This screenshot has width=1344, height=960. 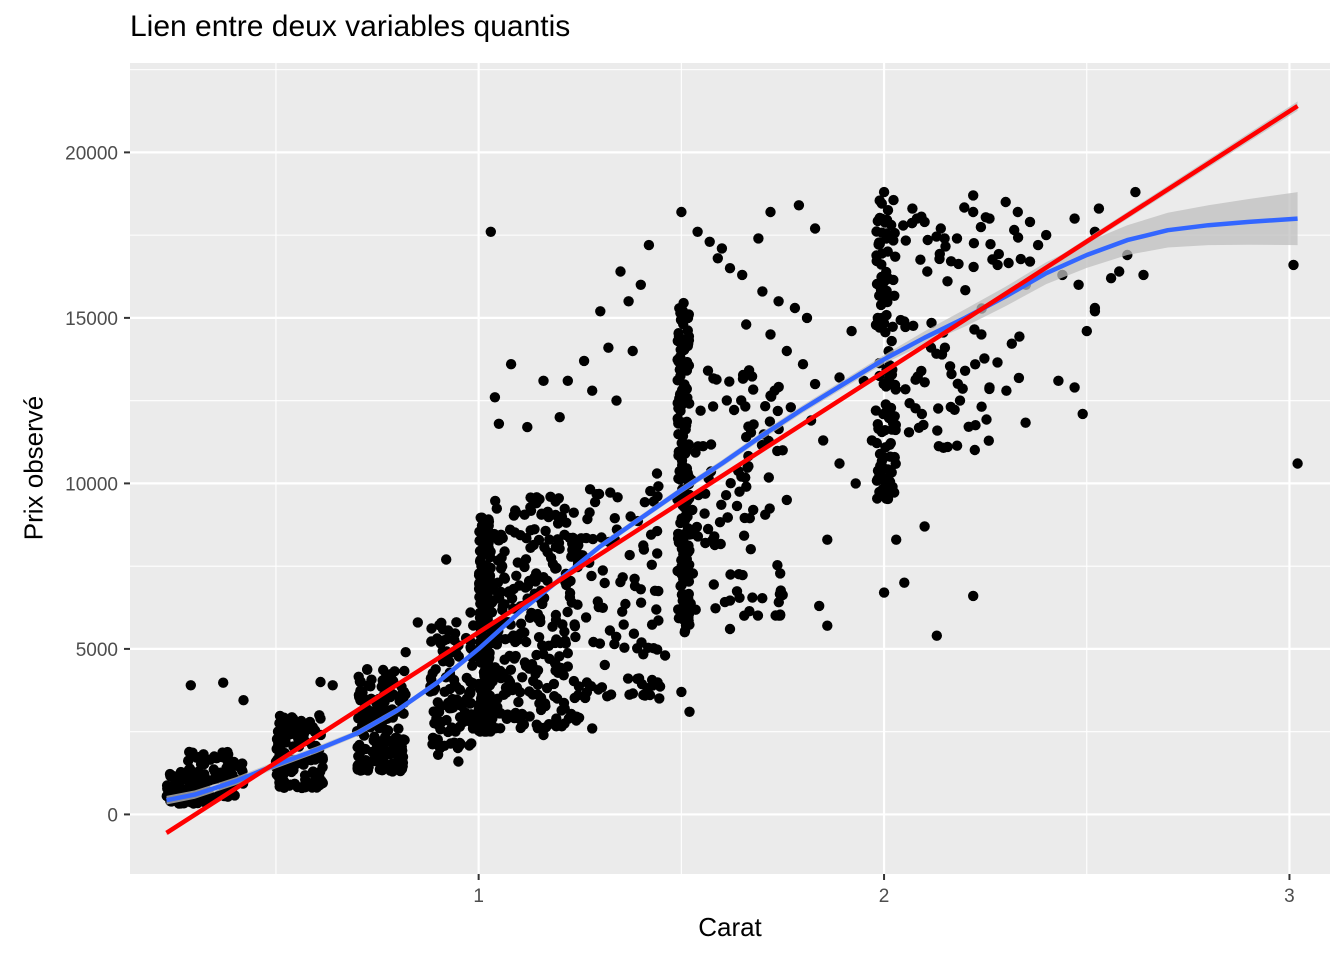 I want to click on y-axis-label: Prix observé, so click(x=33, y=468).